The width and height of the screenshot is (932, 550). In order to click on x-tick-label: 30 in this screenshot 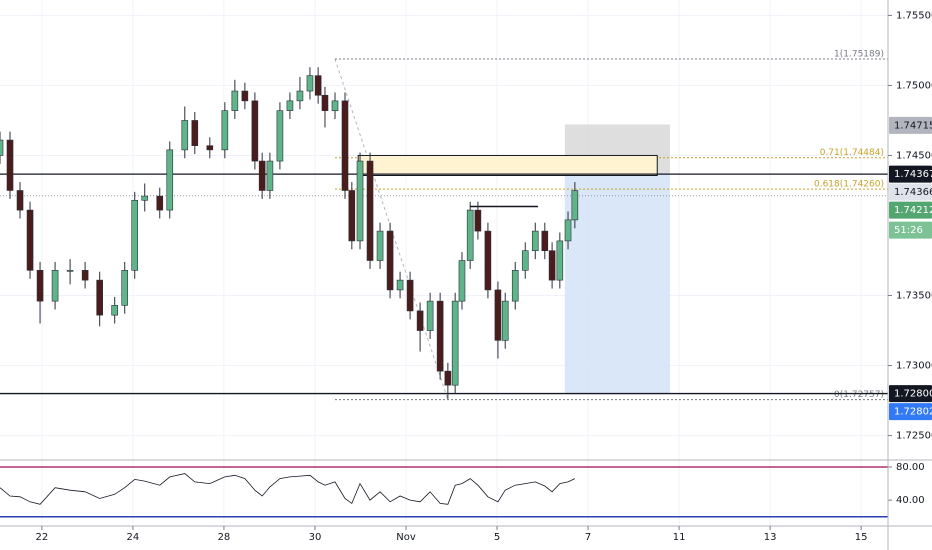, I will do `click(315, 537)`.